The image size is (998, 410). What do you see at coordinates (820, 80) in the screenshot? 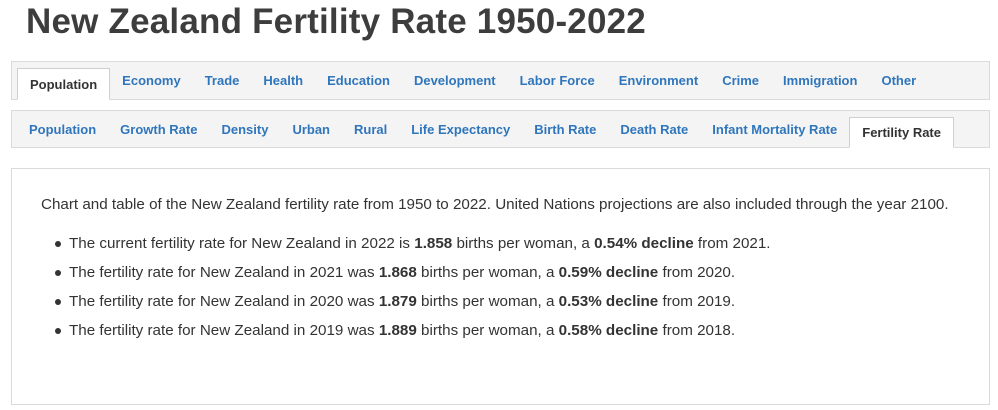
I see `tab-immigration: Immigration` at bounding box center [820, 80].